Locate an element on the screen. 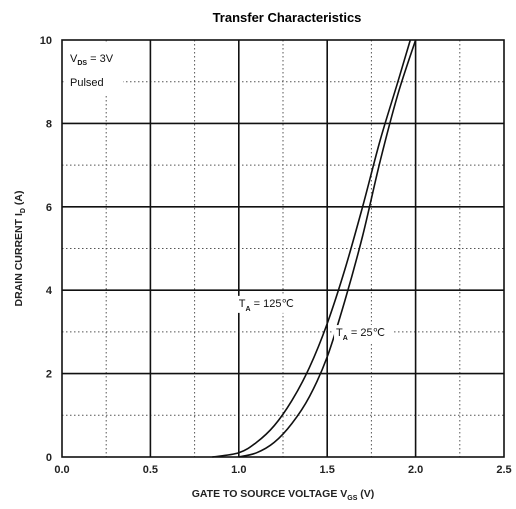  y-tick-label: 4 is located at coordinates (49, 291).